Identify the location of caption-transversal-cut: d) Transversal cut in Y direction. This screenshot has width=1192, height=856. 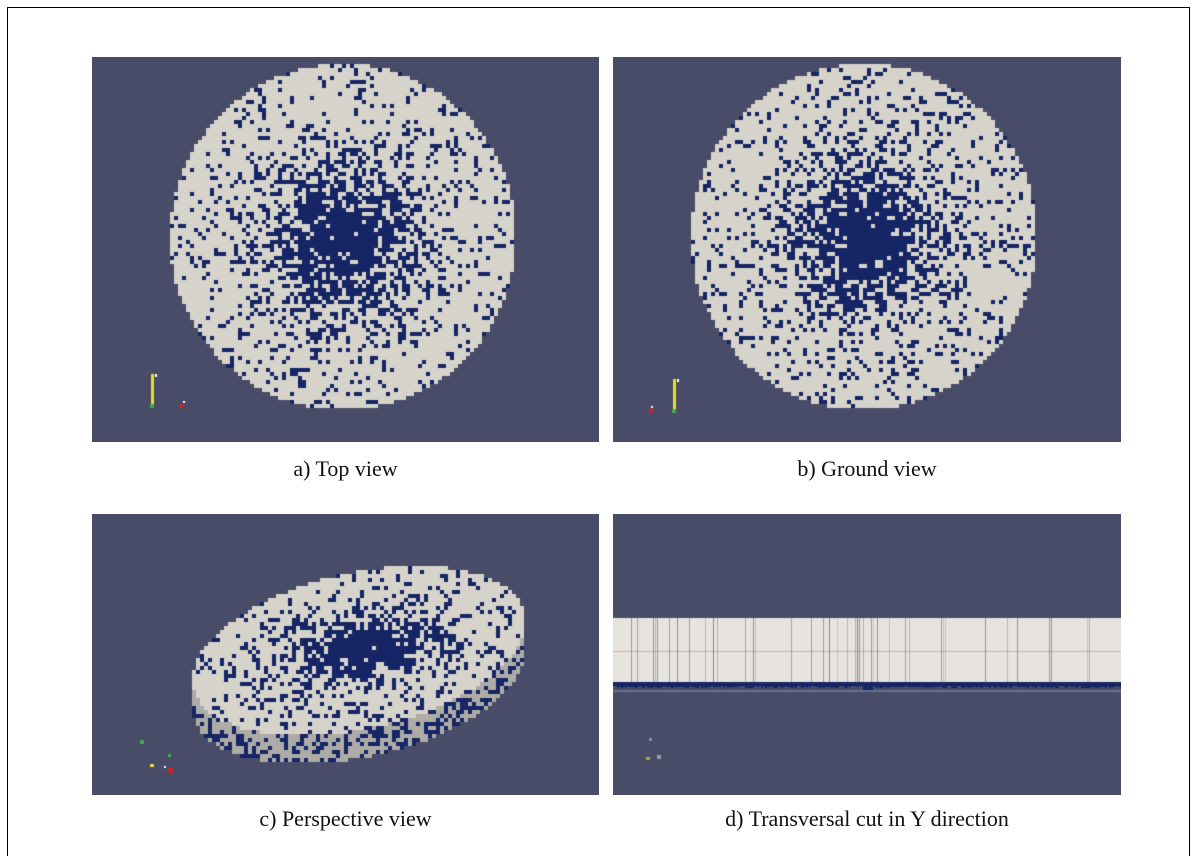
(867, 818).